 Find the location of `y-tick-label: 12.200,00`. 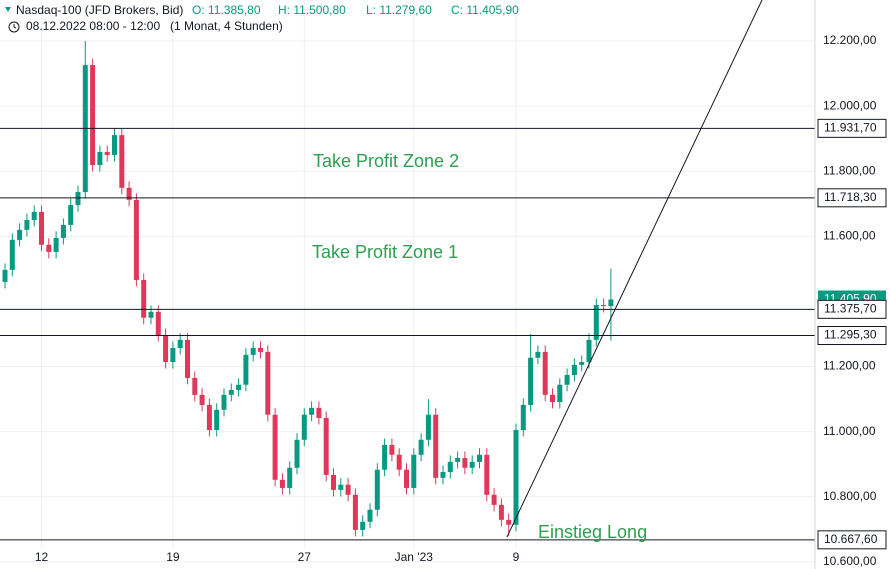

y-tick-label: 12.200,00 is located at coordinates (850, 40).